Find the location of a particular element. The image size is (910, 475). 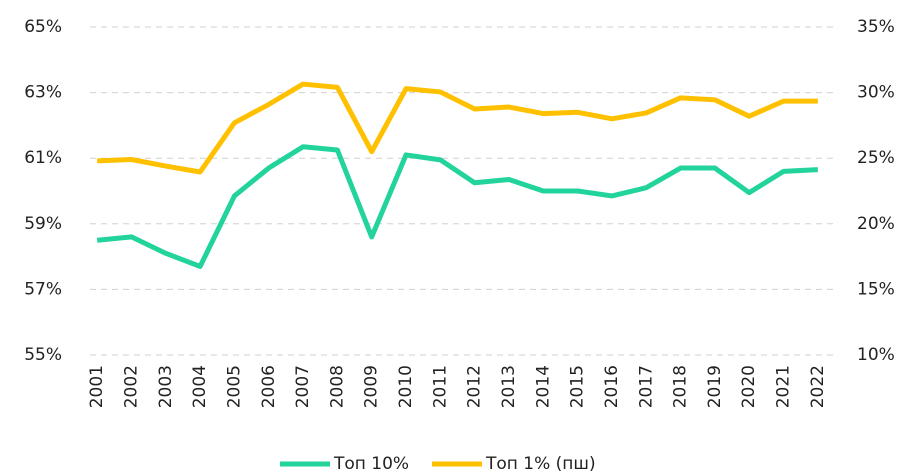

x-tick-label: 2005 is located at coordinates (234, 386).